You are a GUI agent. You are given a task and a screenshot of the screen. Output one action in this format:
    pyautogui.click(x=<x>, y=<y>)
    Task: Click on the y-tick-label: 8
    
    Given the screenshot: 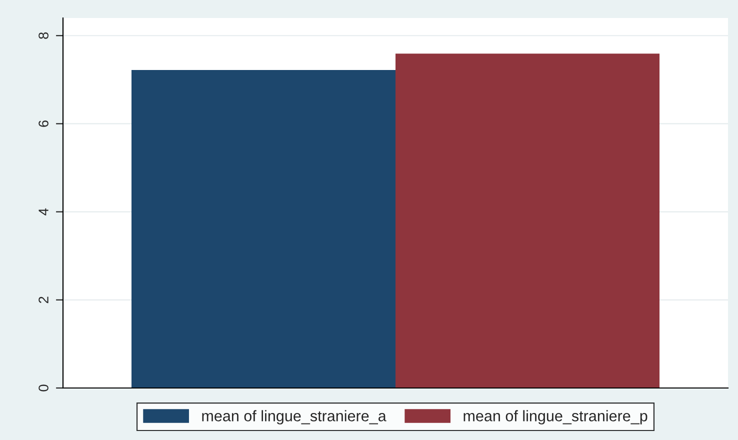 What is the action you would take?
    pyautogui.click(x=43, y=35)
    